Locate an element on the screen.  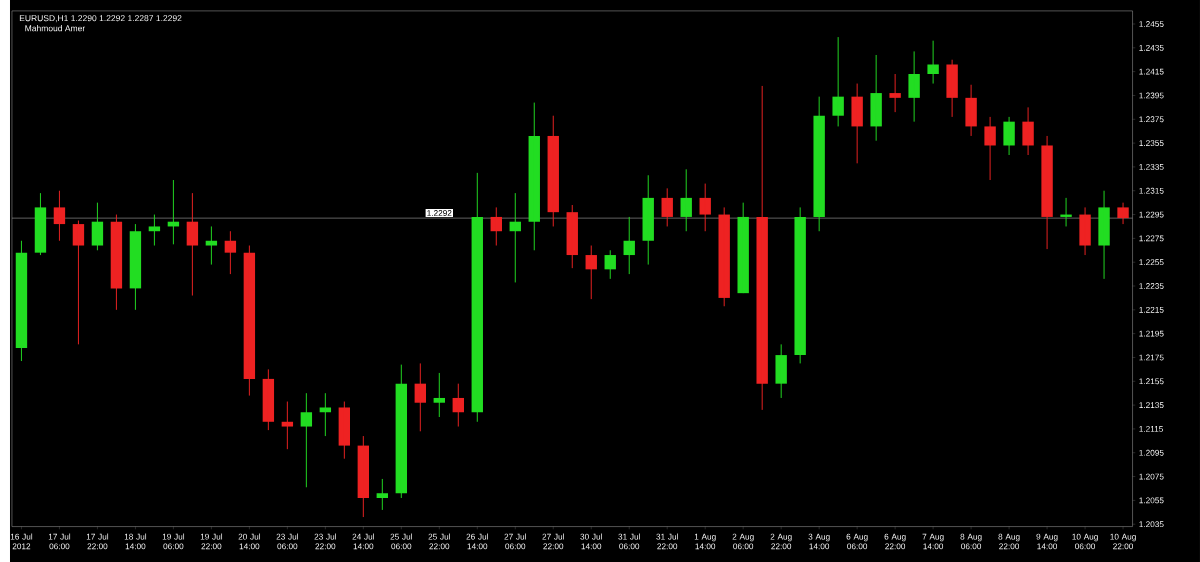
x-tick-label: 6 Aug 06:00 is located at coordinates (857, 541).